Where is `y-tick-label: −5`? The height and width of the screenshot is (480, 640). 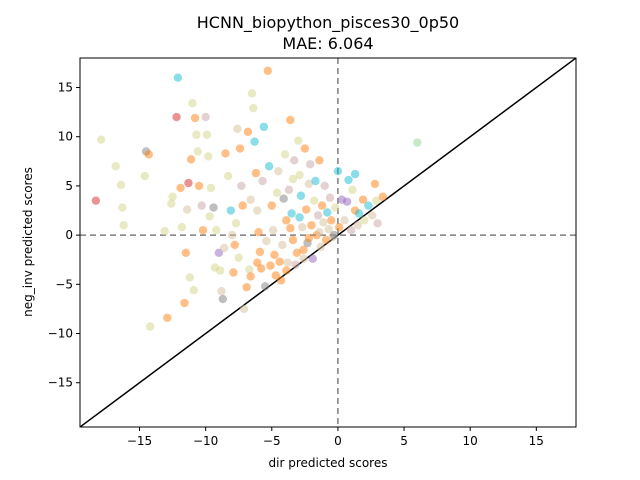
y-tick-label: −5 is located at coordinates (64, 284).